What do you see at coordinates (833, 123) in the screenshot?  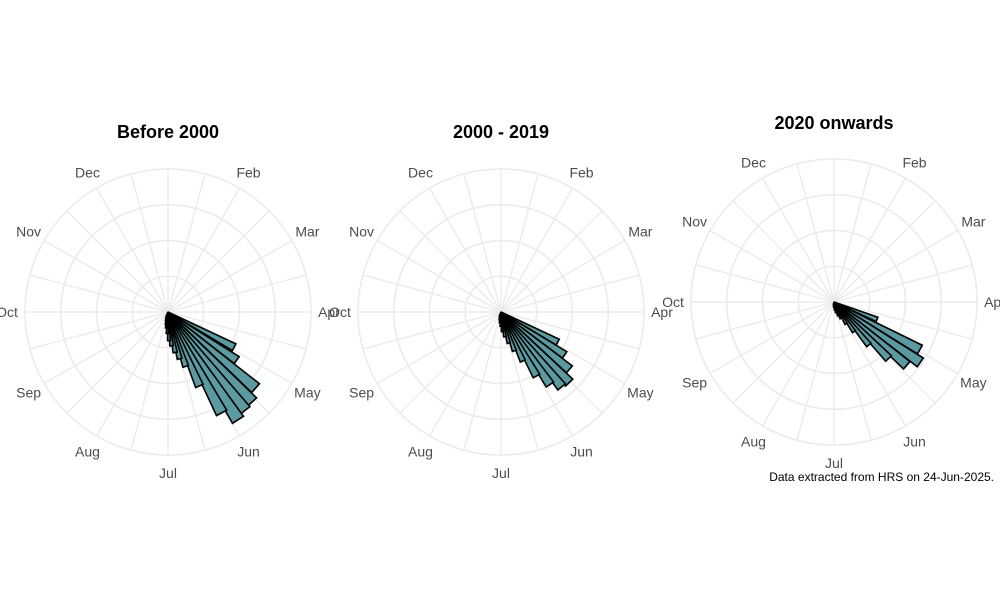 I see `panel-title: 2020 onwards` at bounding box center [833, 123].